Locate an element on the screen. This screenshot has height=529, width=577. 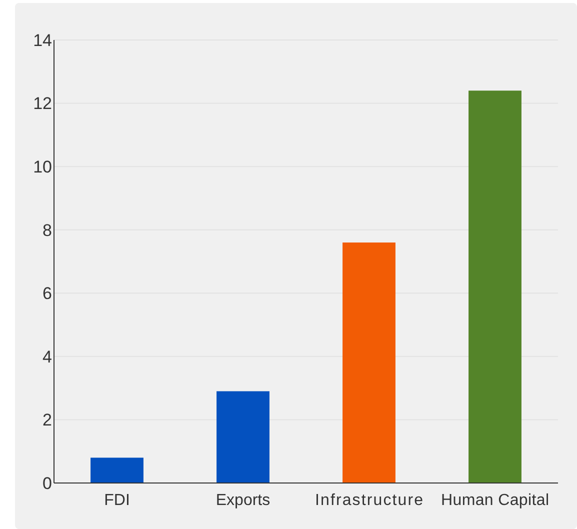
y-tick-label: 8 is located at coordinates (47, 230).